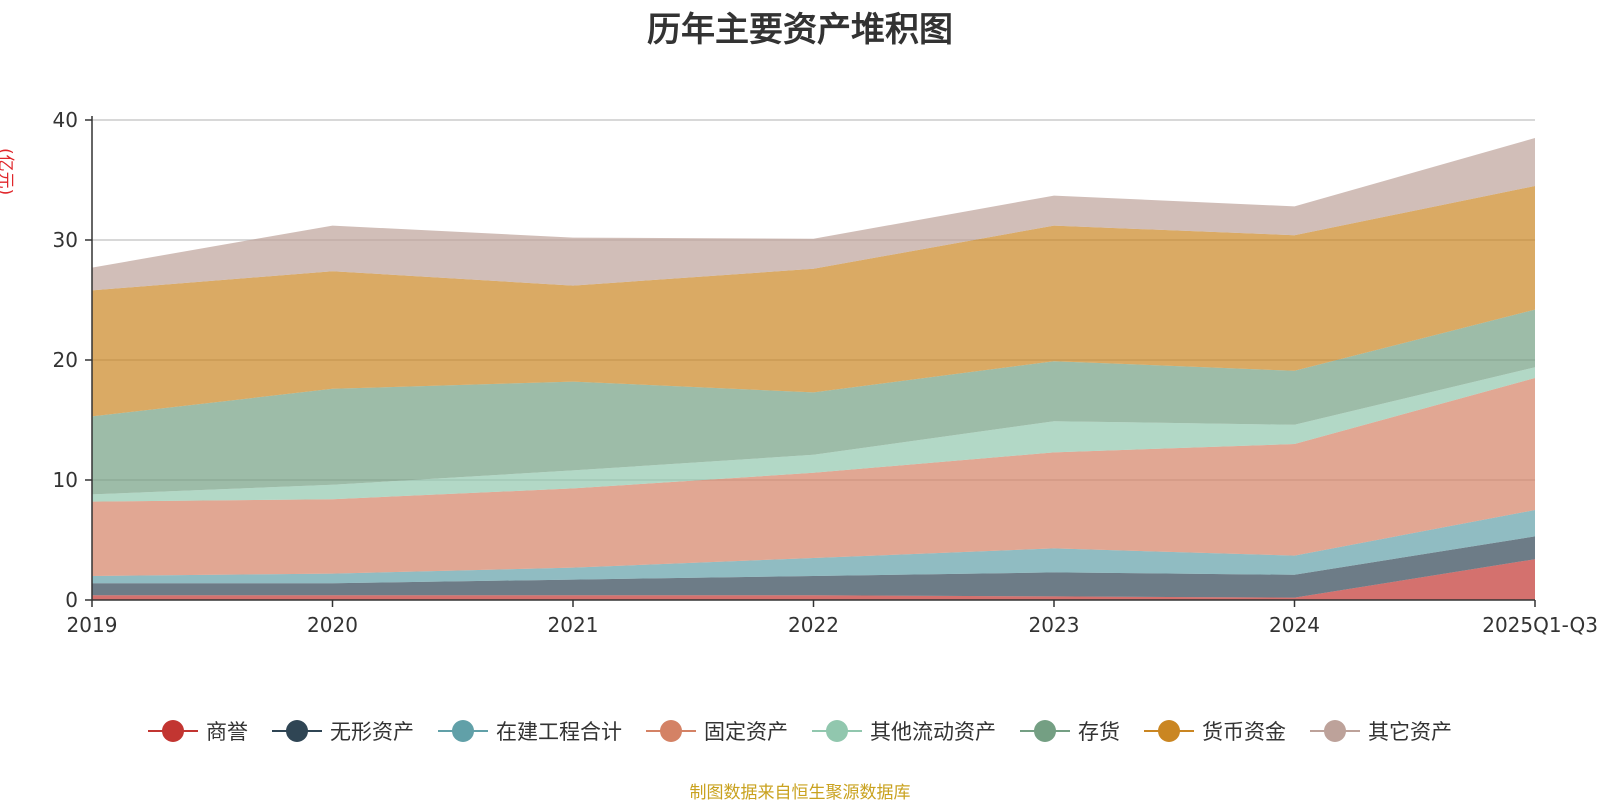 Image resolution: width=1600 pixels, height=803 pixels. I want to click on legend-item-5: 存货, so click(1070, 731).